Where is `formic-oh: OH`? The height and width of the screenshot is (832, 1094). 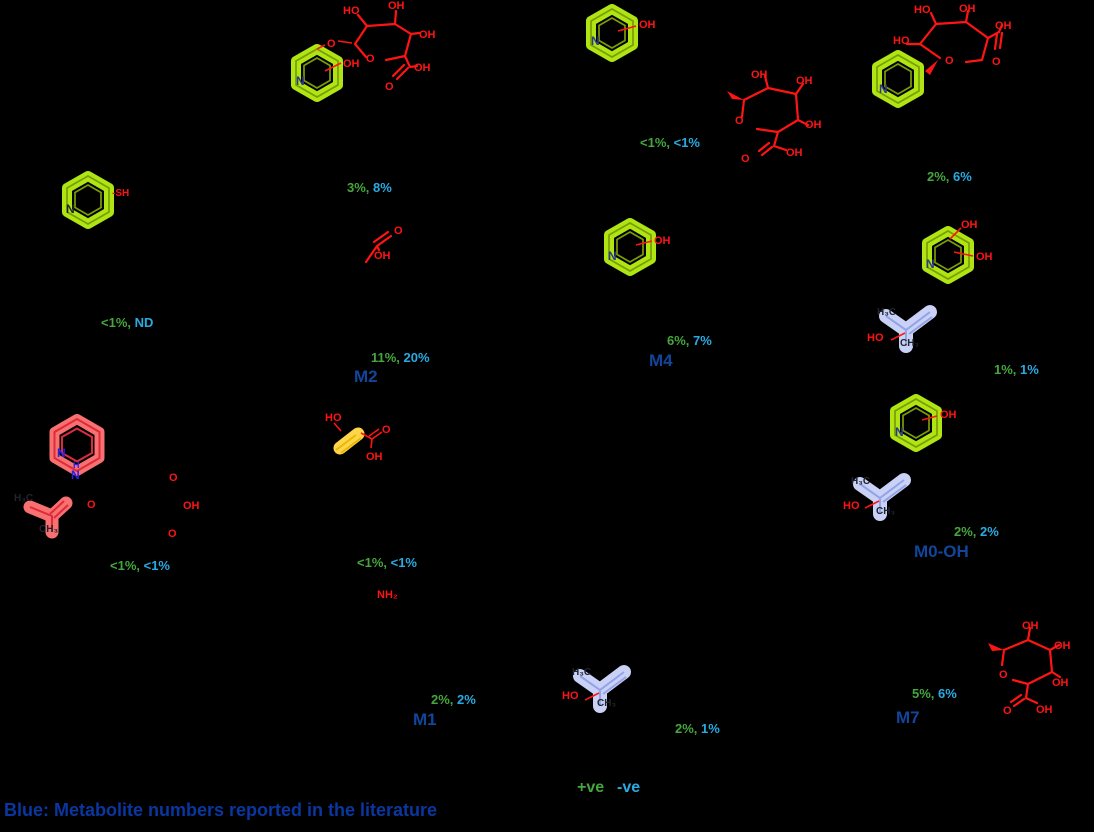 formic-oh: OH is located at coordinates (382, 256).